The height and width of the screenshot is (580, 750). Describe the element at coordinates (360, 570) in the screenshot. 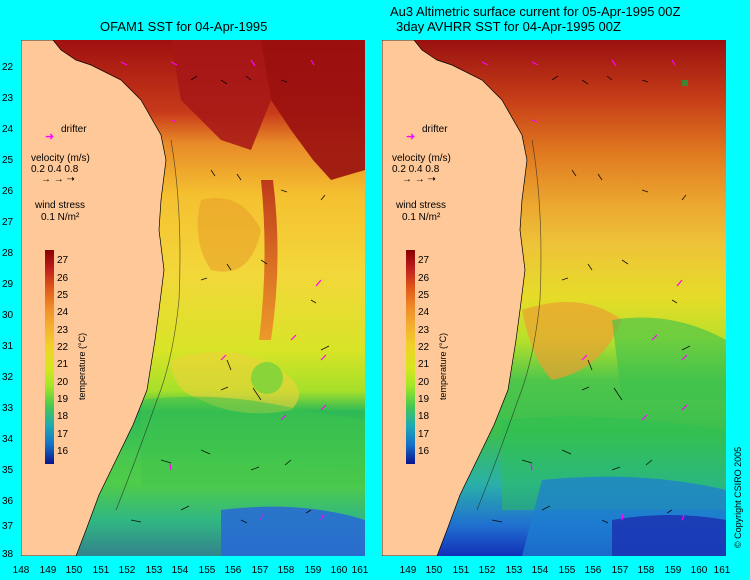

I see `left-longitude-tick: 161` at that location.